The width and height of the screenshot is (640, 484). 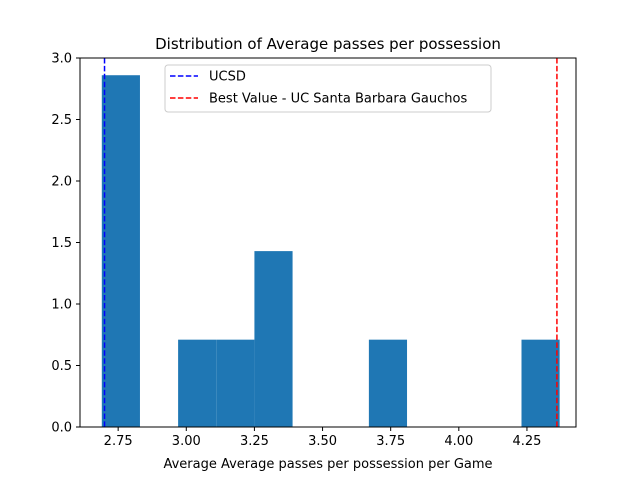 What do you see at coordinates (61, 243) in the screenshot?
I see `y-tick-label: 1.5` at bounding box center [61, 243].